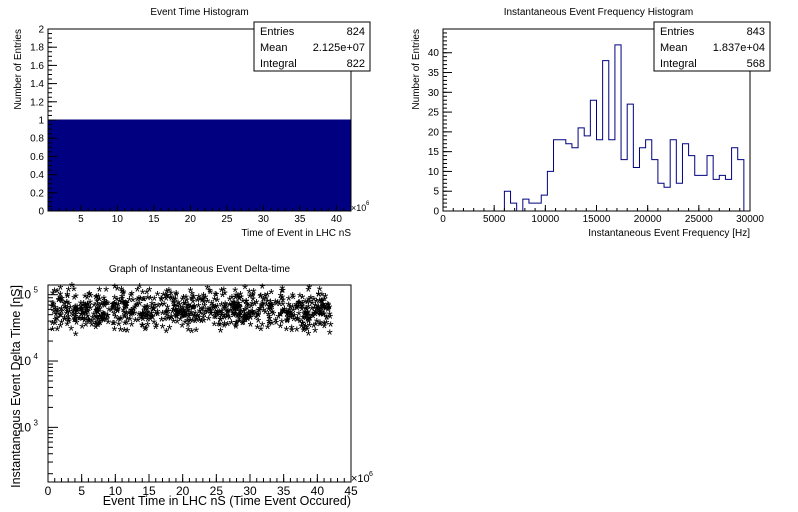  What do you see at coordinates (300, 219) in the screenshot?
I see `chart1-xtick-label-6: 35` at bounding box center [300, 219].